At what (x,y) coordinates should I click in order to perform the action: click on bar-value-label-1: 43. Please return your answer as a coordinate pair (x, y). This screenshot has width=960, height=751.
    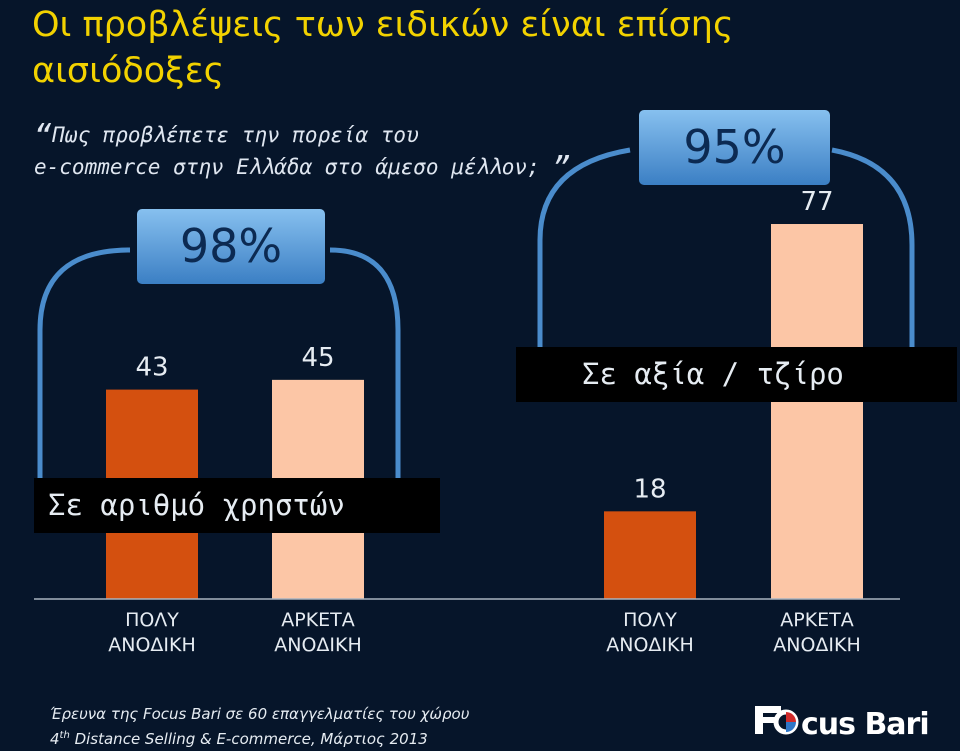
    Looking at the image, I should click on (151, 368).